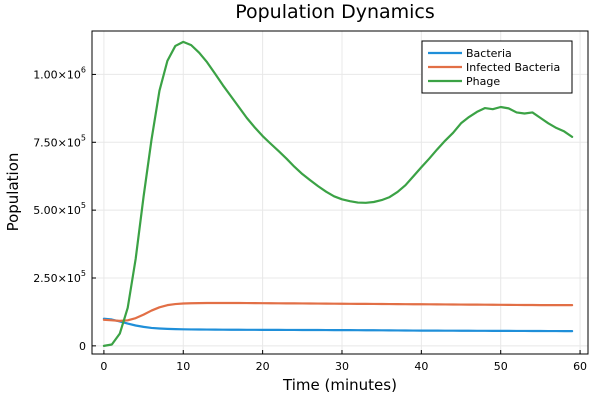  I want to click on series-line-bacteria, so click(338, 325).